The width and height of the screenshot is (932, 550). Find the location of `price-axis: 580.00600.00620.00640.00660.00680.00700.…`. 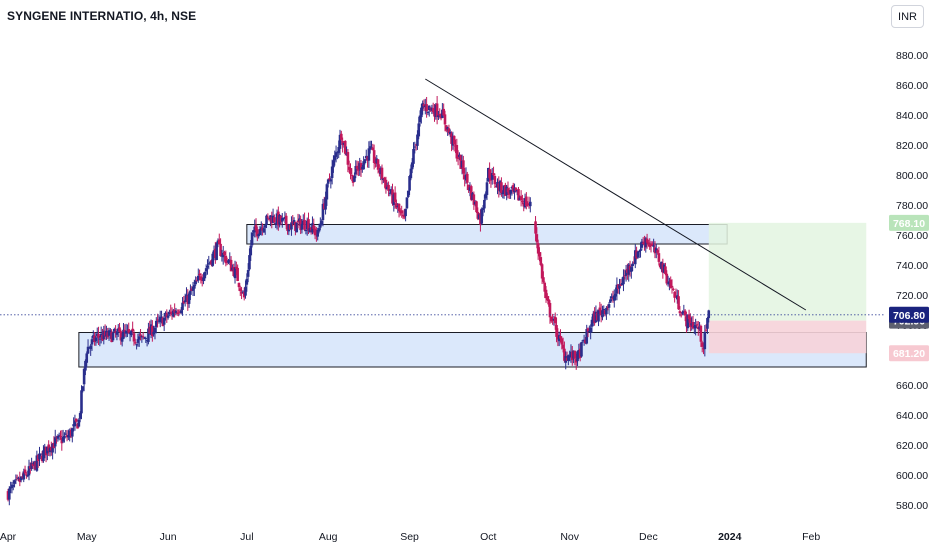

price-axis: 580.00600.00620.00640.00660.00680.00700.… is located at coordinates (912, 281).